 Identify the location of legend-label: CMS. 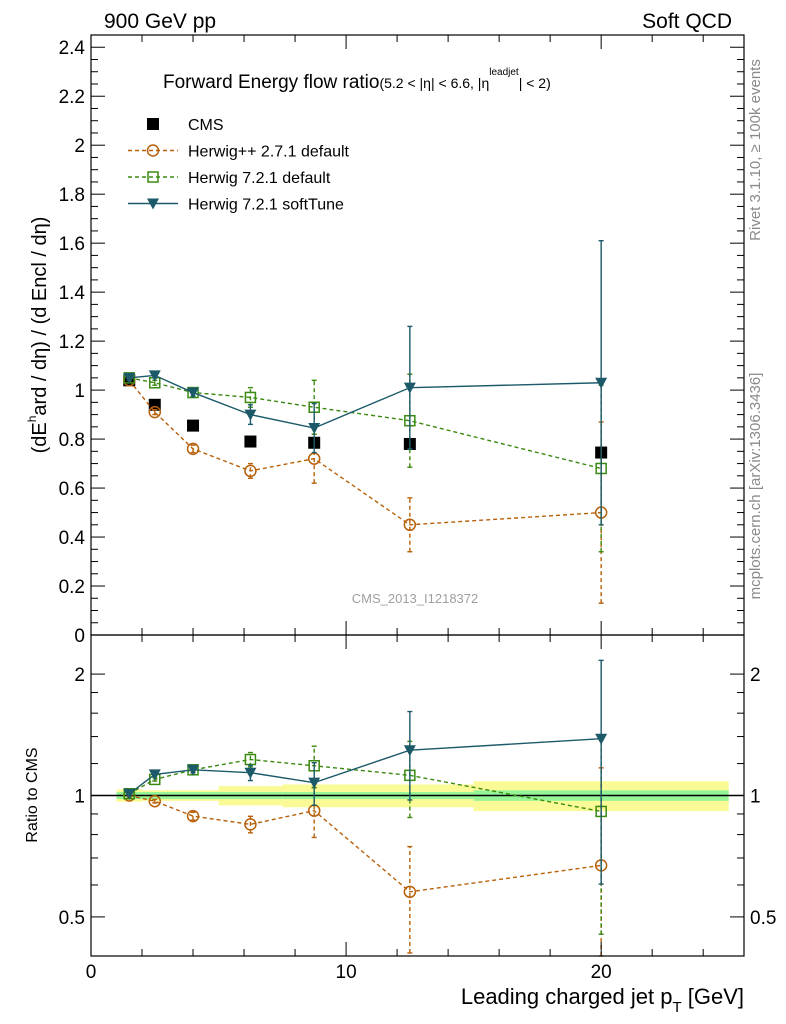
(206, 125).